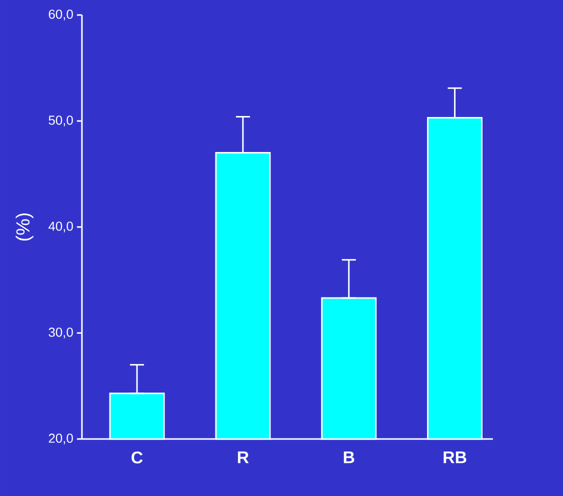 This screenshot has width=563, height=496. I want to click on x-tick-label: C, so click(137, 458).